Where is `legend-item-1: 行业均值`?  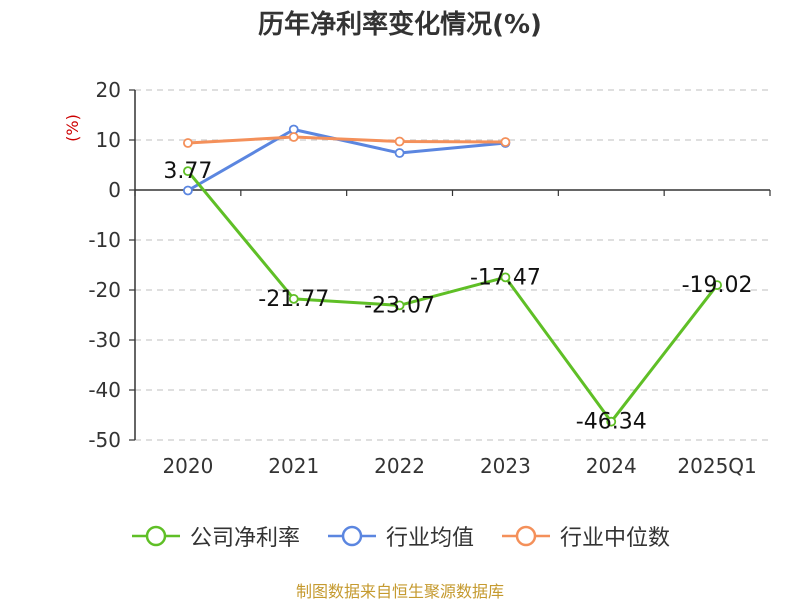 legend-item-1: 行业均值 is located at coordinates (400, 536).